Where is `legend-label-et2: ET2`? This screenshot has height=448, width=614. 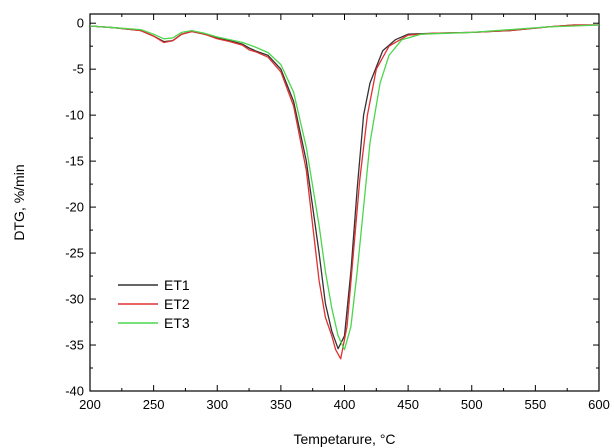
legend-label-et2: ET2 is located at coordinates (177, 304).